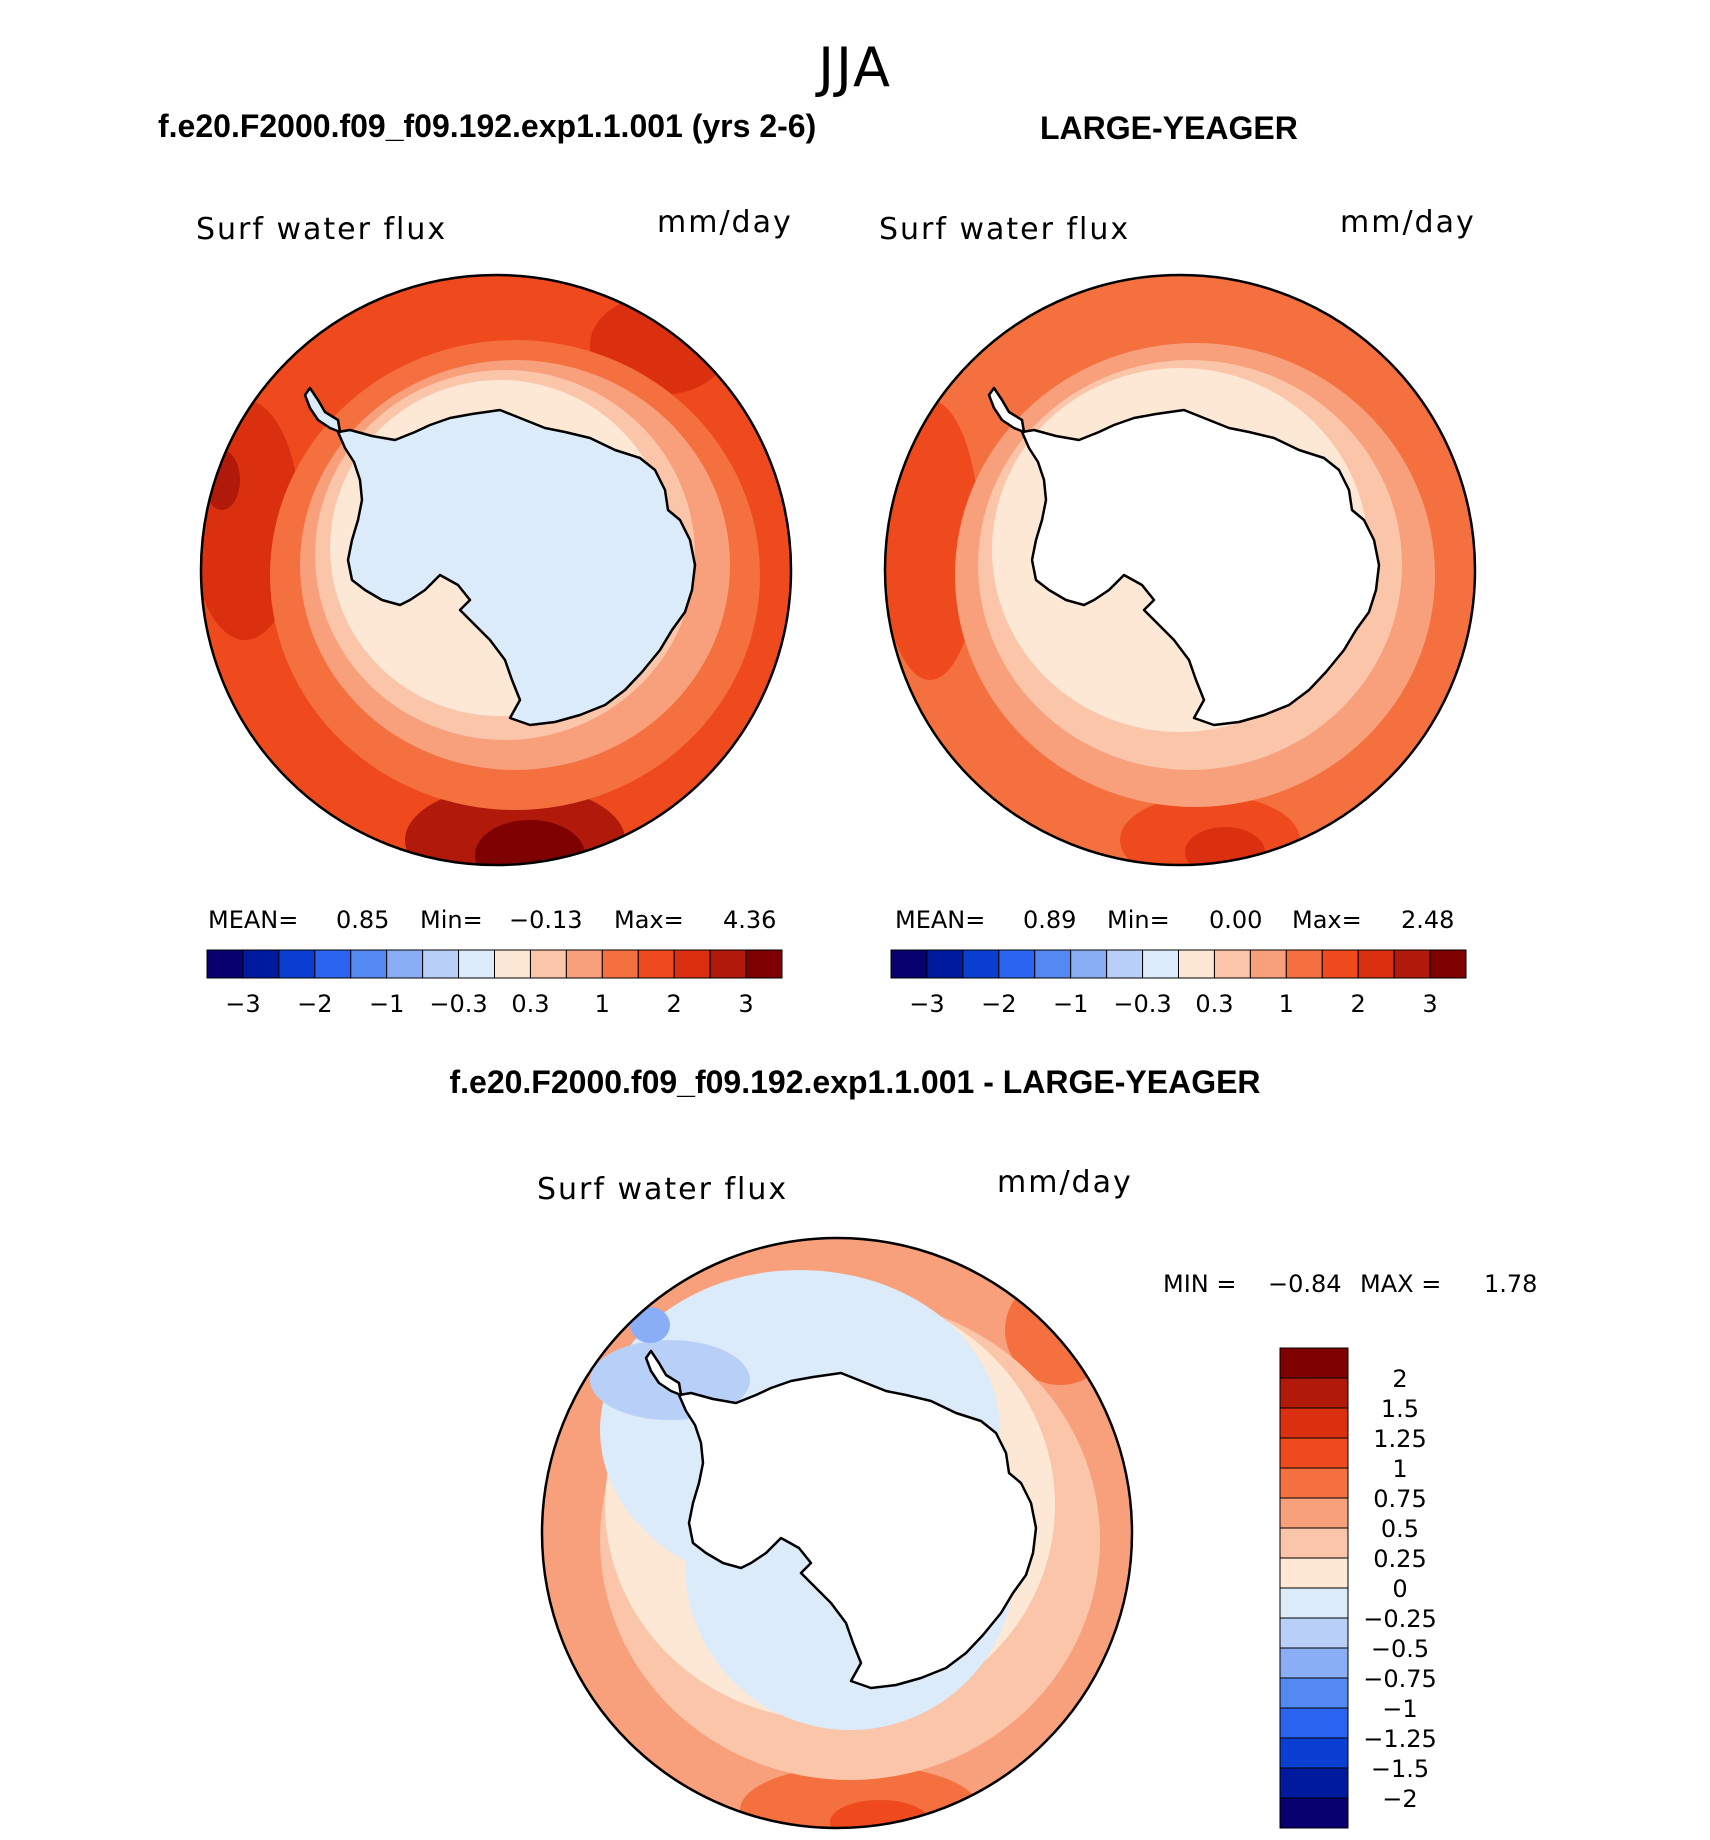 Image resolution: width=1710 pixels, height=1840 pixels. I want to click on season-title: JJA, so click(855, 67).